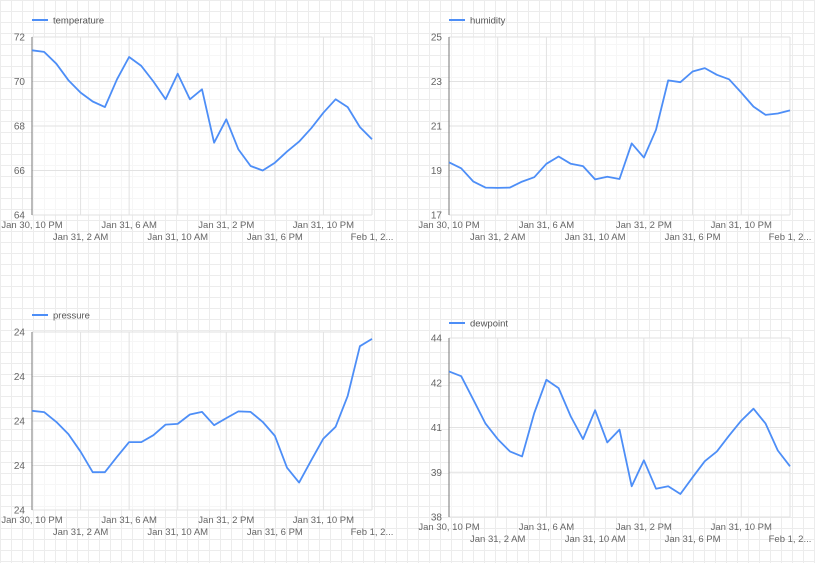 This screenshot has height=563, width=815. What do you see at coordinates (437, 473) in the screenshot?
I see `y-tick-label: 39` at bounding box center [437, 473].